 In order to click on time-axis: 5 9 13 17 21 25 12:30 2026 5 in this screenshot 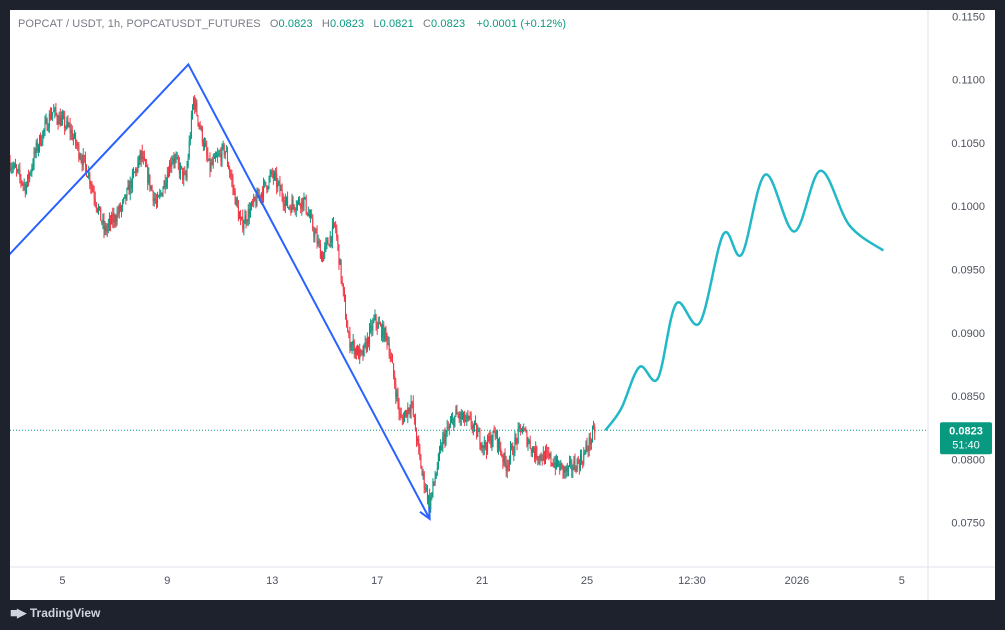, I will do `click(481, 581)`.